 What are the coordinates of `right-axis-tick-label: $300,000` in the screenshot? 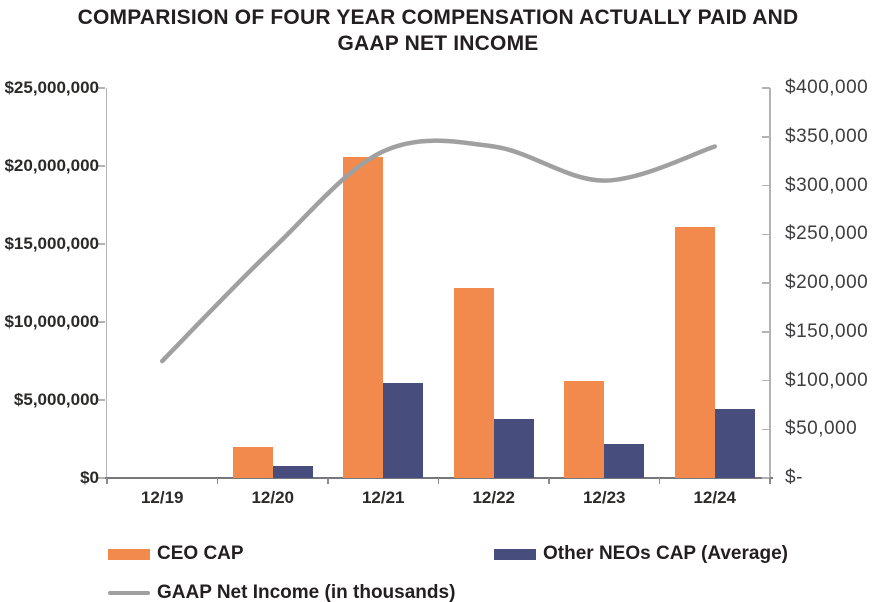 It's located at (827, 185).